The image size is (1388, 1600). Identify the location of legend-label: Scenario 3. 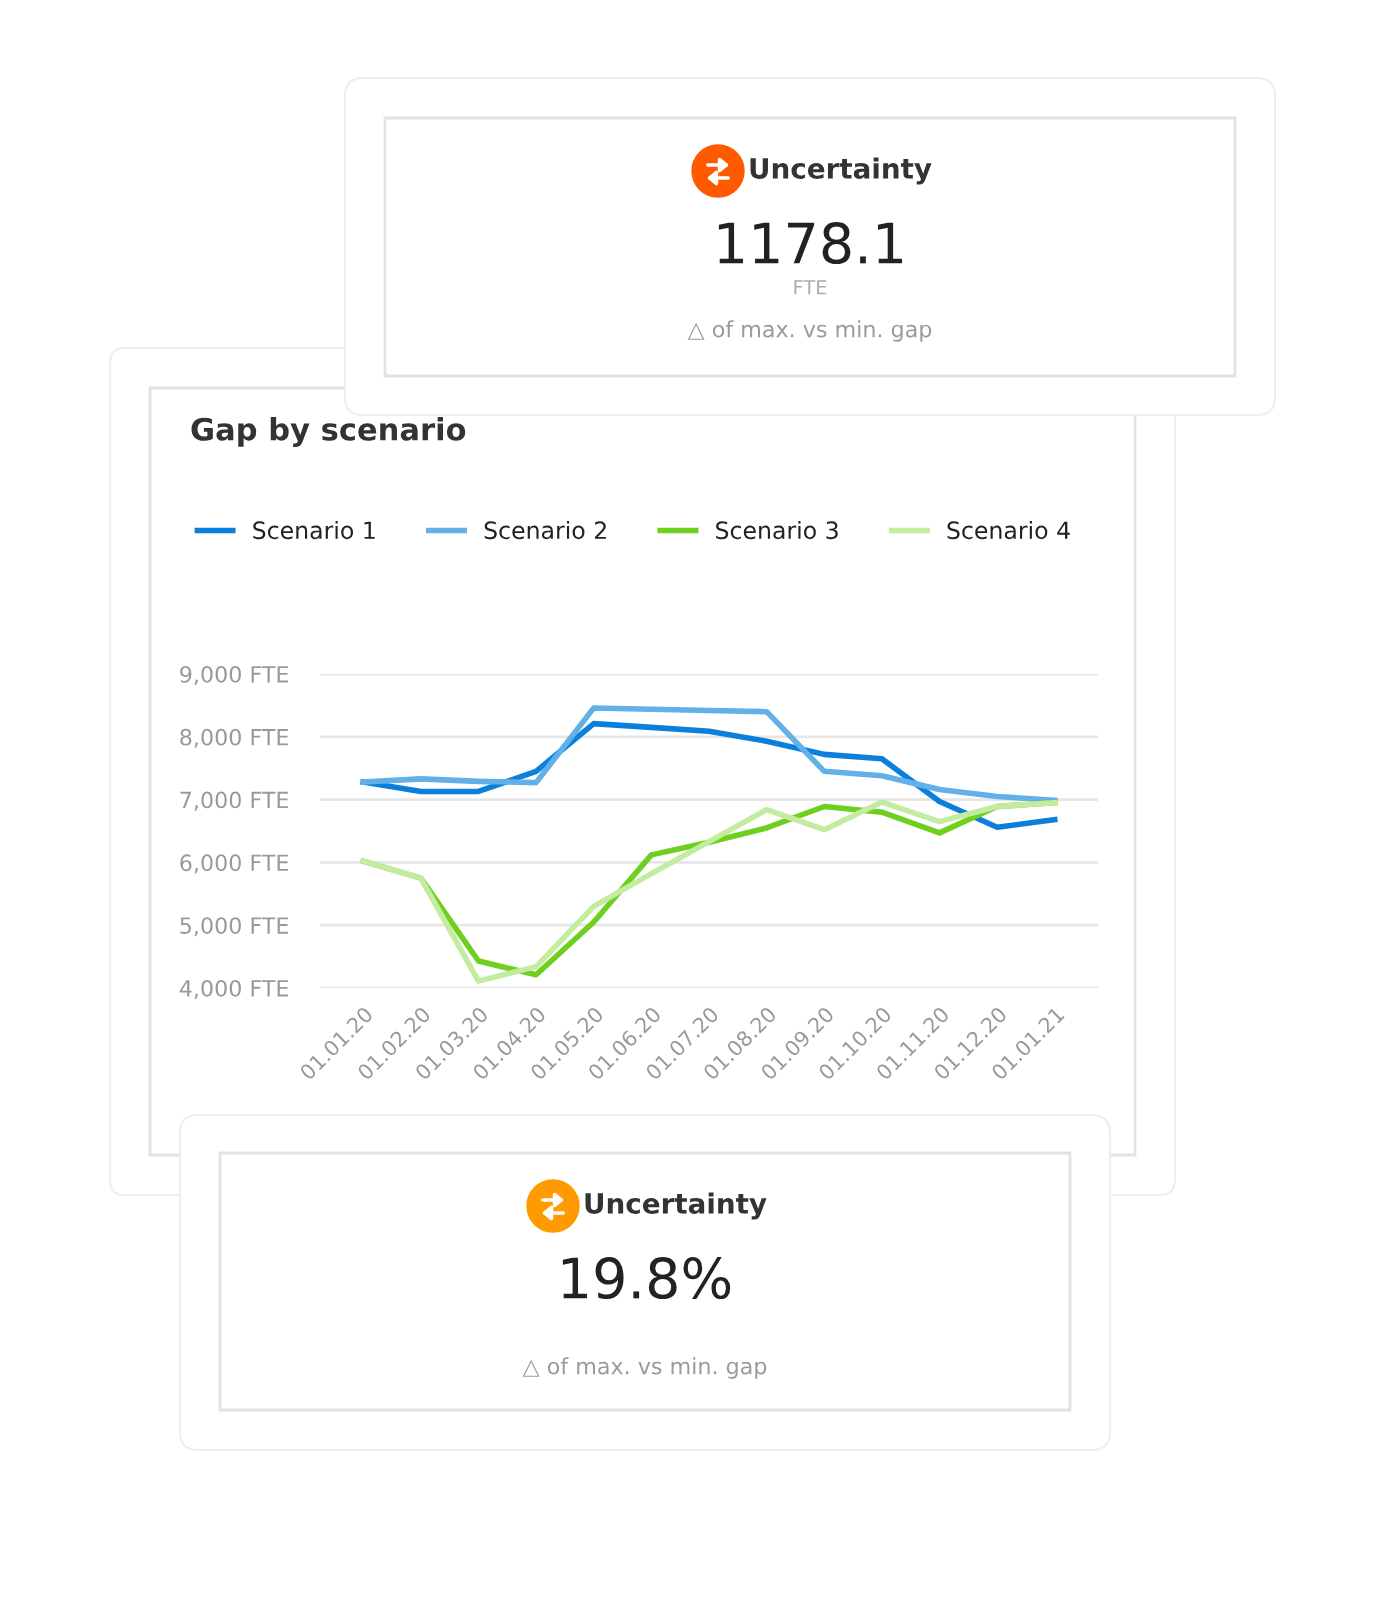
(777, 530).